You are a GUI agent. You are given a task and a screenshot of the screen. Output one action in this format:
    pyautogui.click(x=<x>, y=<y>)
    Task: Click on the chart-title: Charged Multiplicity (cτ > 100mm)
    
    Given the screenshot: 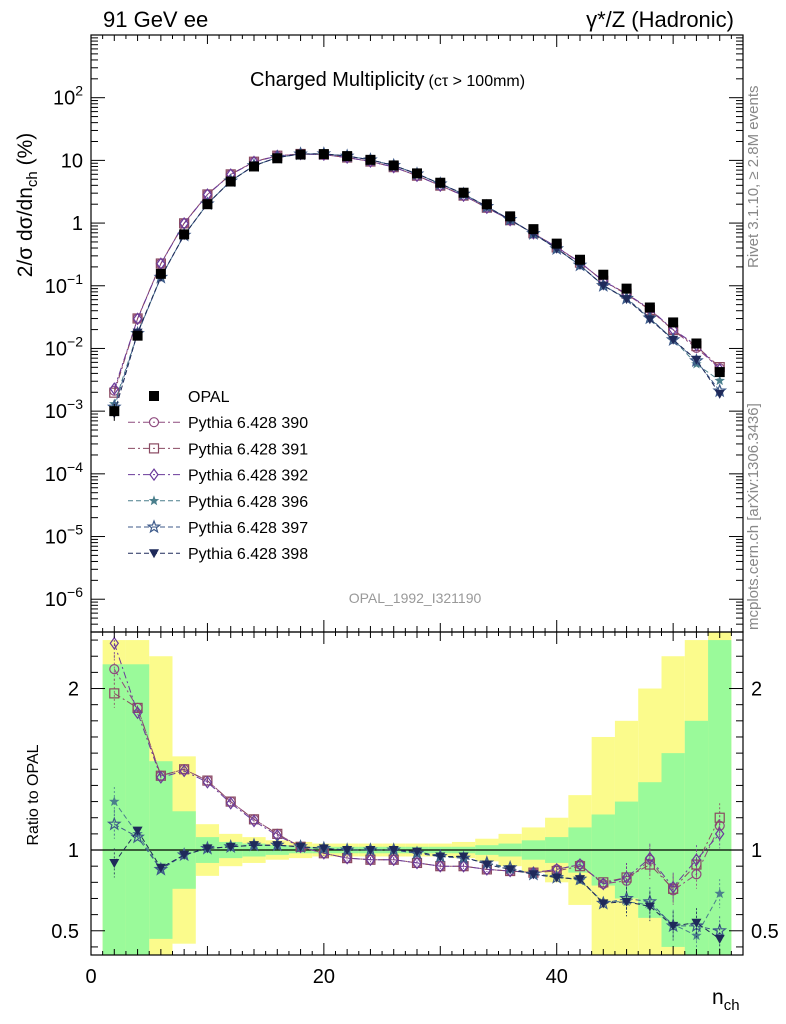 What is the action you would take?
    pyautogui.click(x=387, y=80)
    